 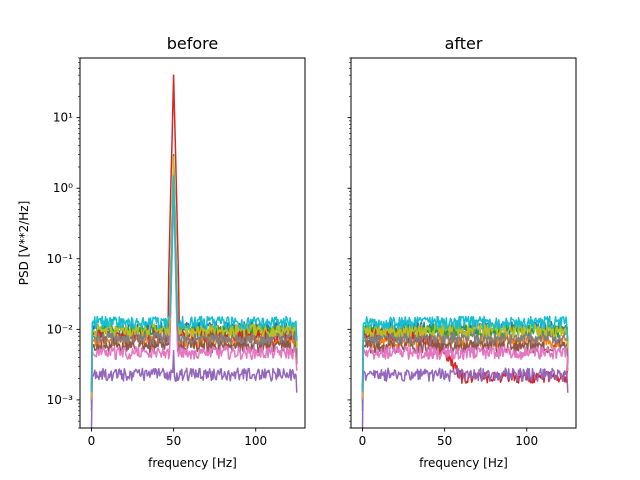 I want to click on y-axis-label: PSD [V**2/Hz], so click(x=24, y=243).